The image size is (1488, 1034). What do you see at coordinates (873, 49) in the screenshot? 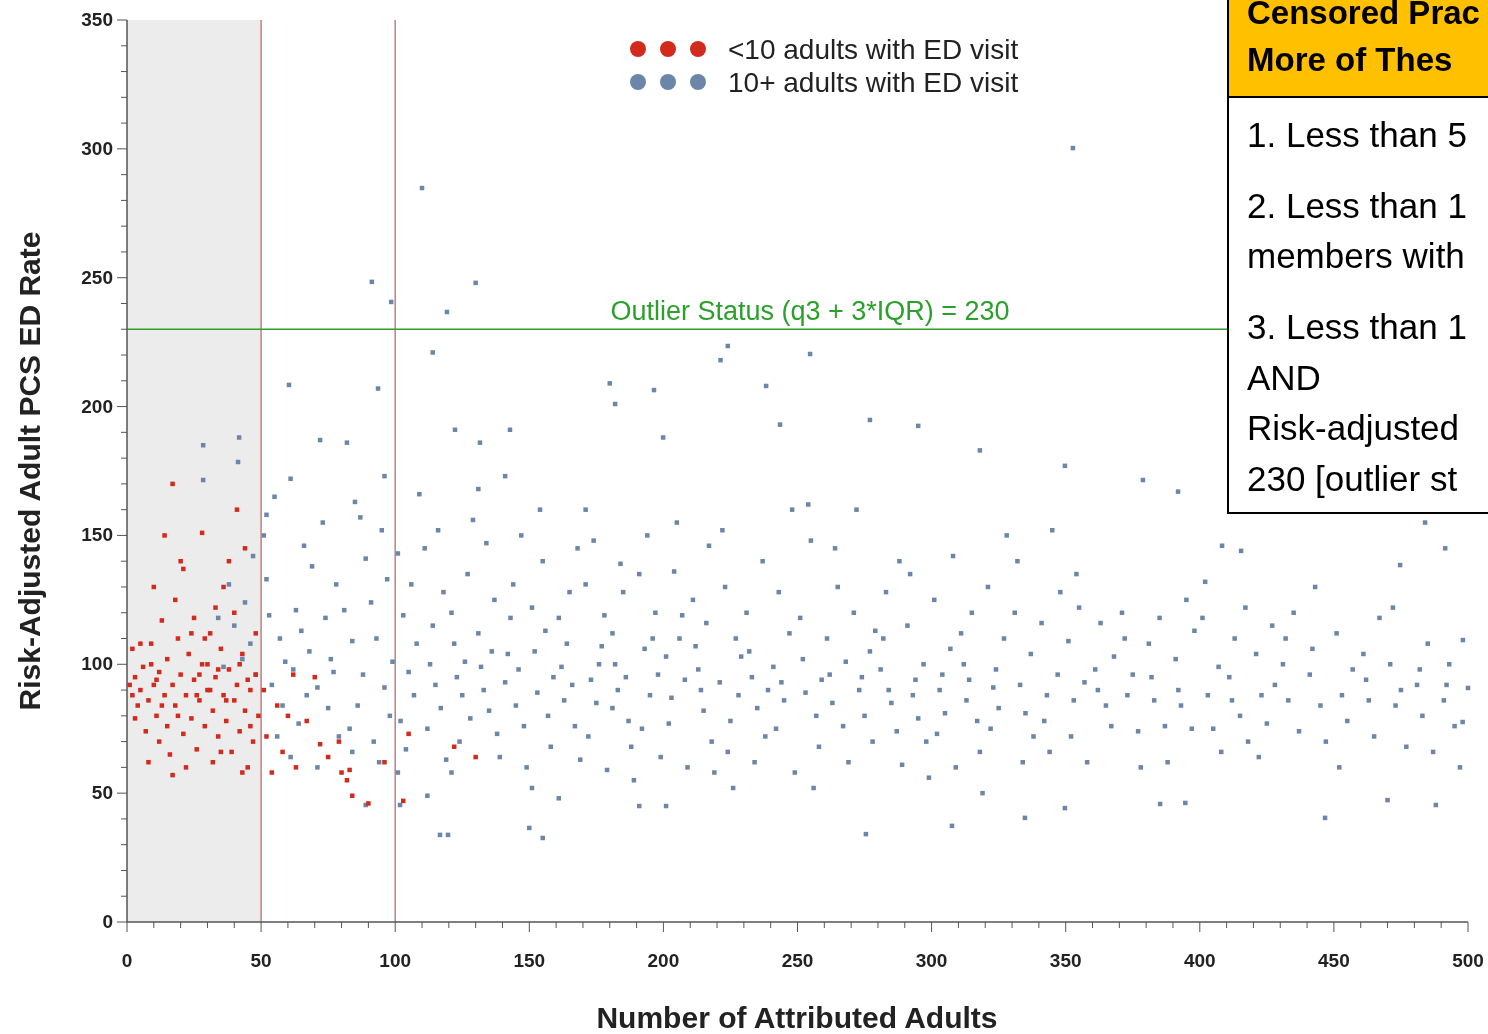
I see `legend-label: <10 adults with ED visit` at bounding box center [873, 49].